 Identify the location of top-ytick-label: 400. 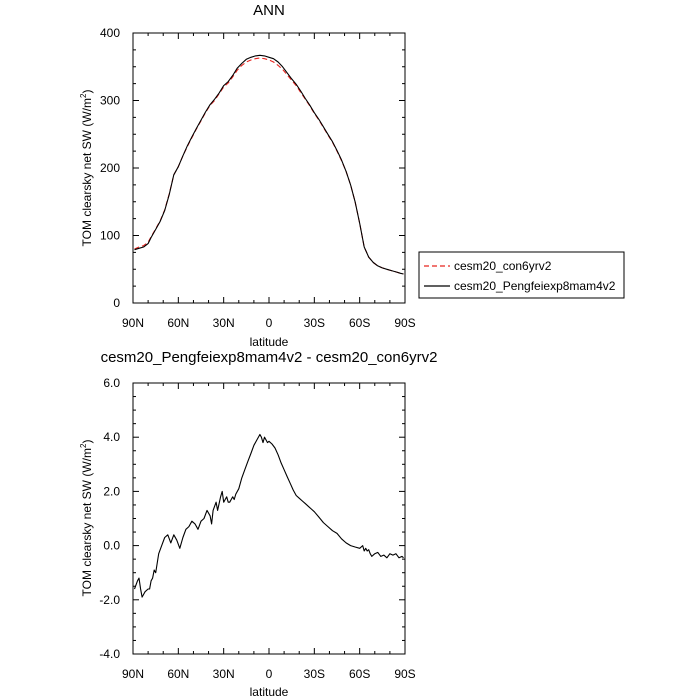
(110, 33).